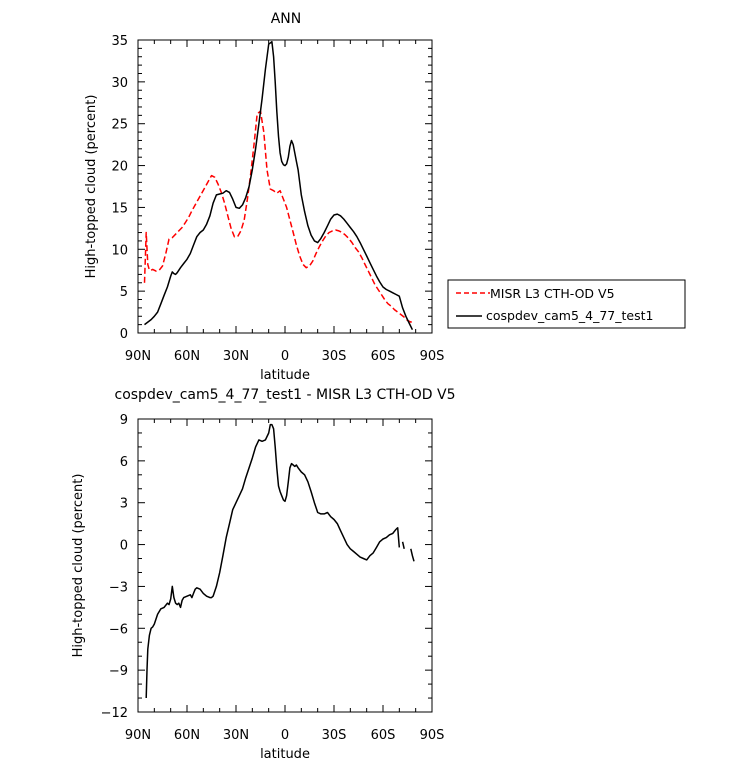 The width and height of the screenshot is (733, 770). Describe the element at coordinates (334, 735) in the screenshot. I see `bottom-panel-x-tick-label: 30S` at that location.